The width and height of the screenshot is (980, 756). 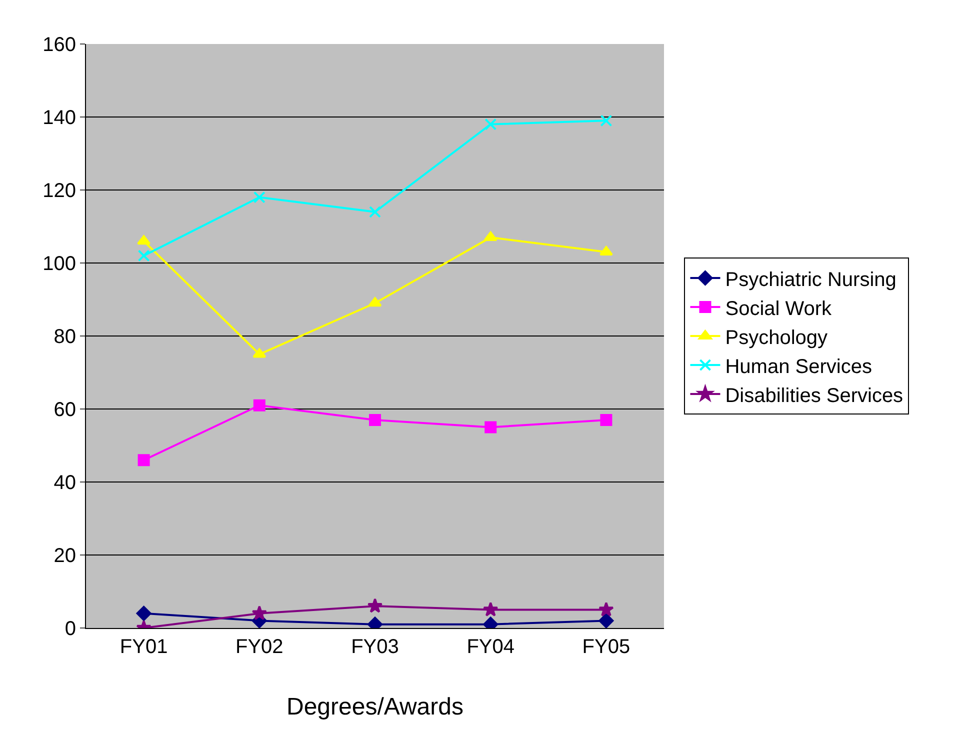 I want to click on y-tick-label: 40, so click(x=65, y=483).